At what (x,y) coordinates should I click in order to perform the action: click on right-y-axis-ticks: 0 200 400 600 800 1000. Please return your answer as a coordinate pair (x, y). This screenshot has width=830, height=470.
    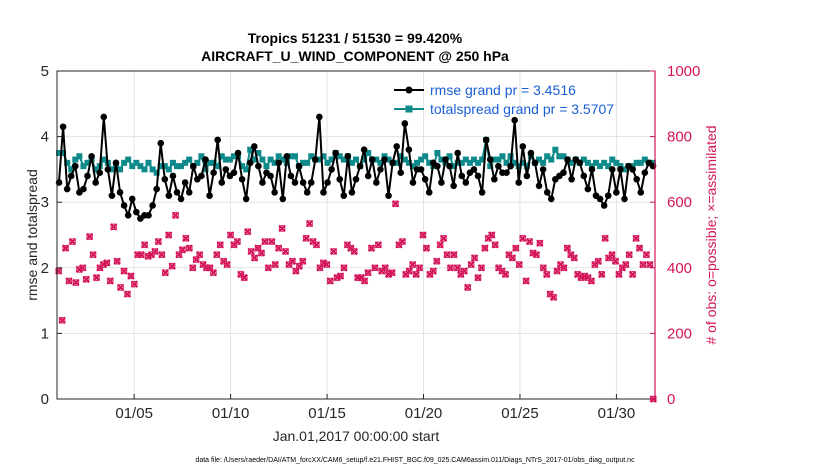
    Looking at the image, I should click on (675, 235).